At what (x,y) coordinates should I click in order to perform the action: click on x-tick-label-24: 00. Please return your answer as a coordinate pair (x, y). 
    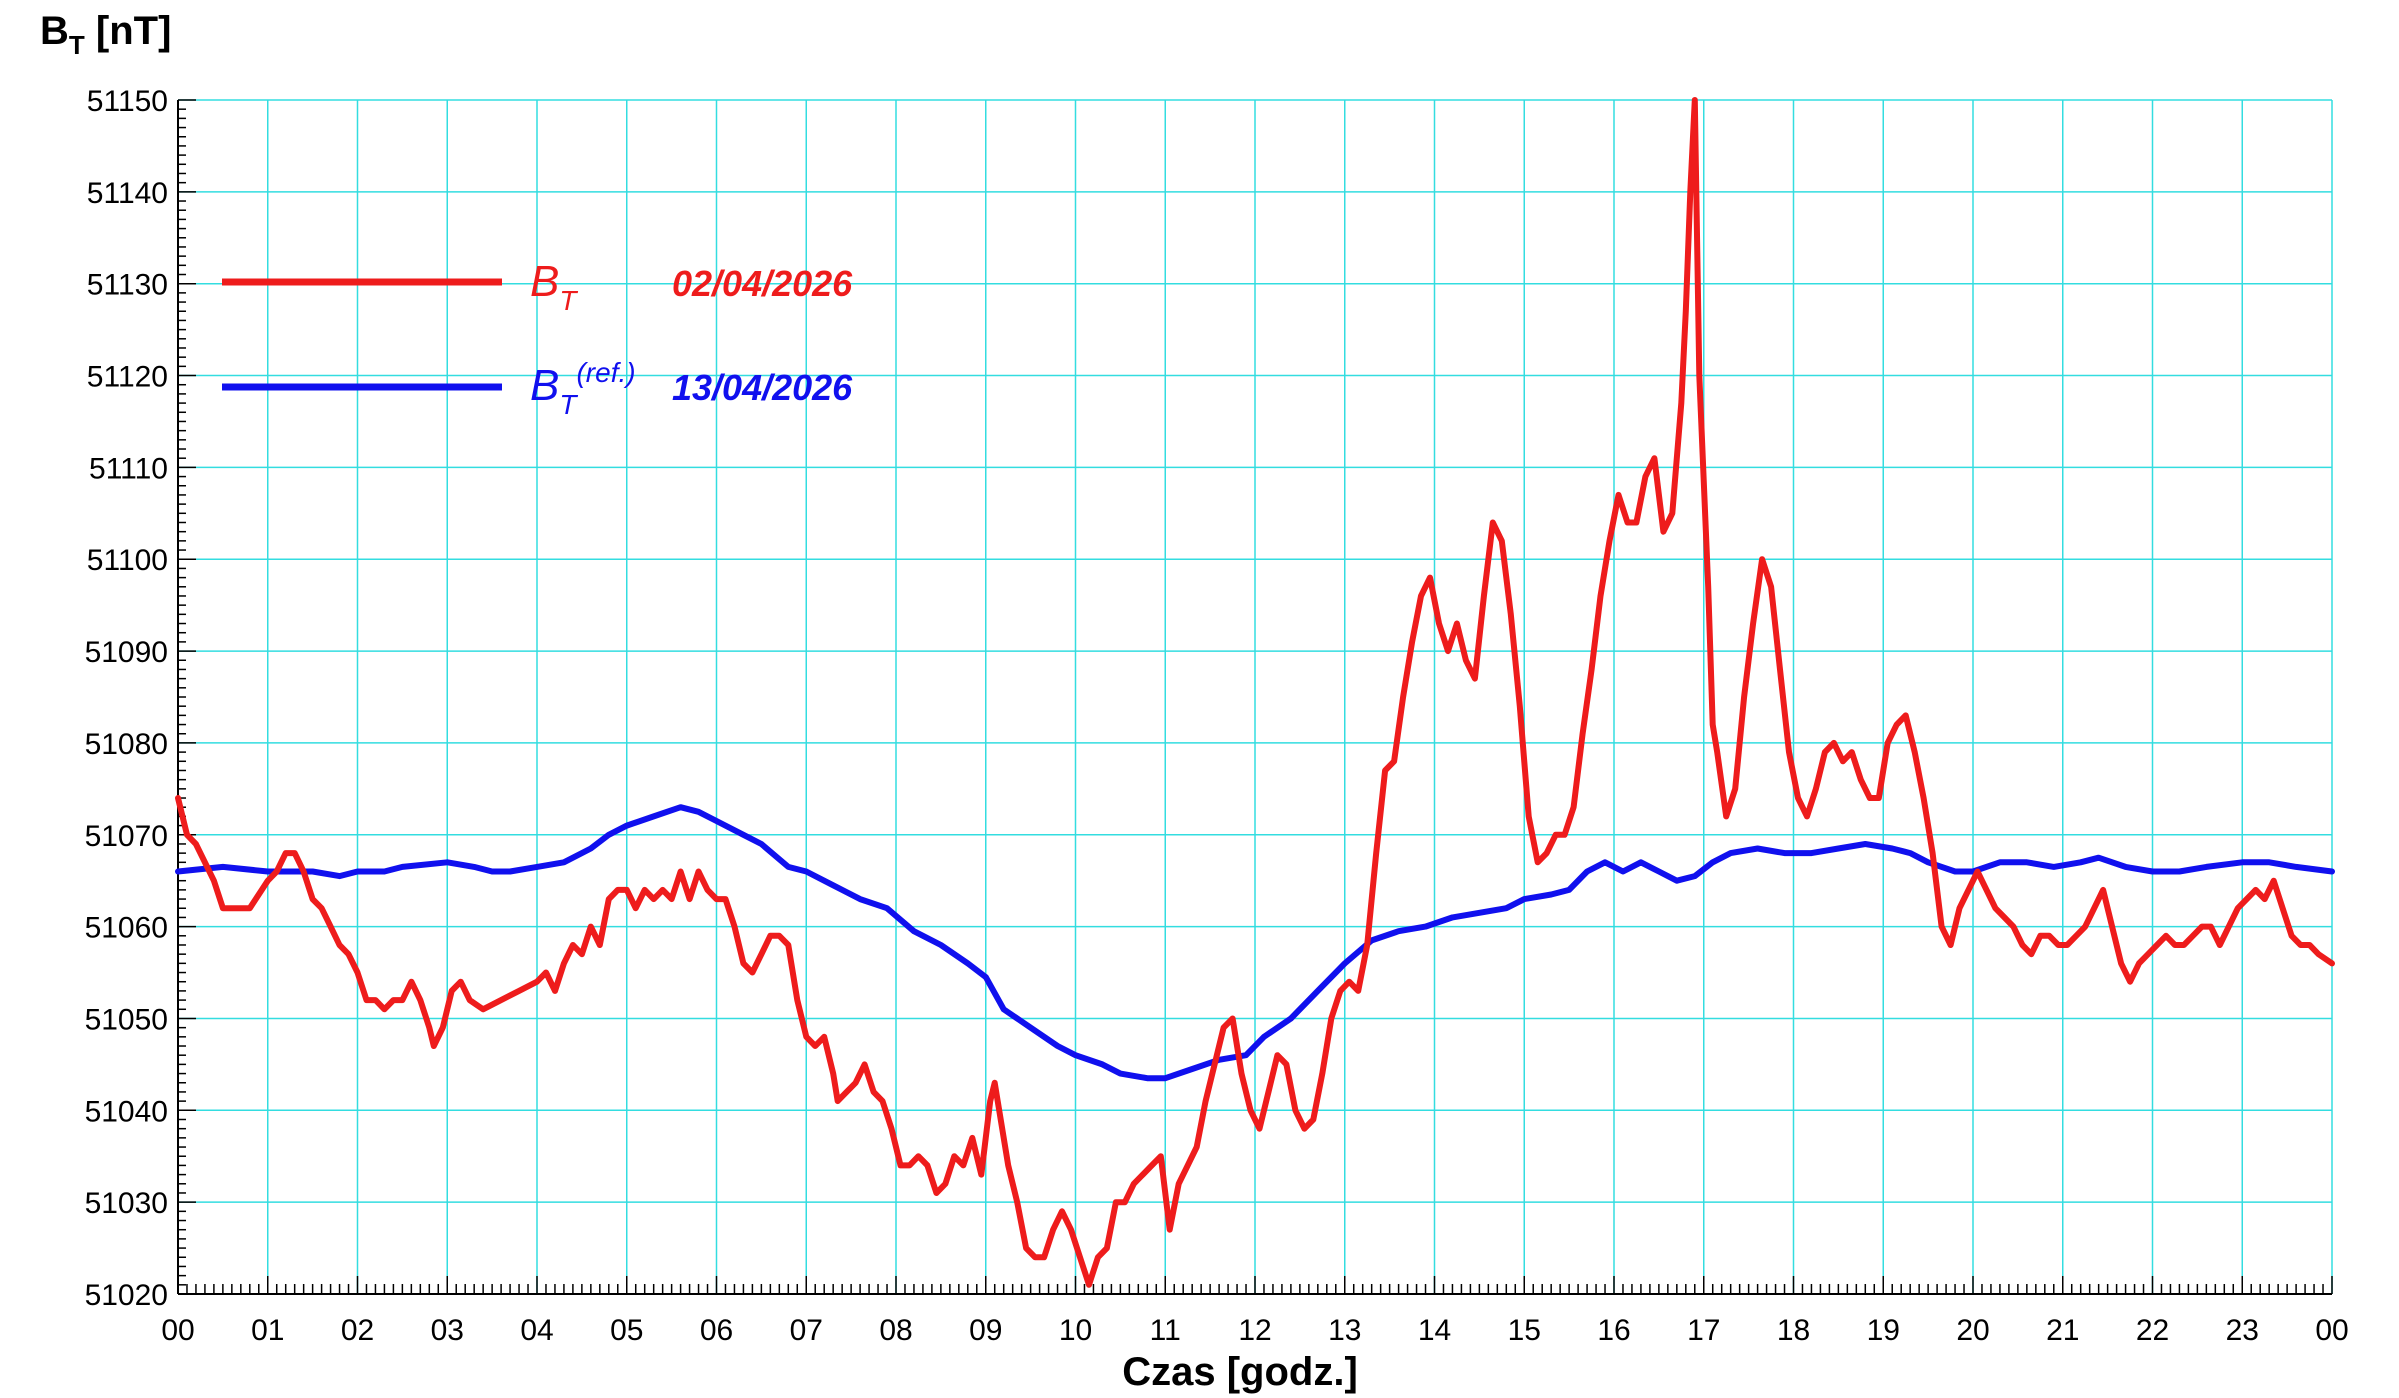
    Looking at the image, I should click on (2331, 1330).